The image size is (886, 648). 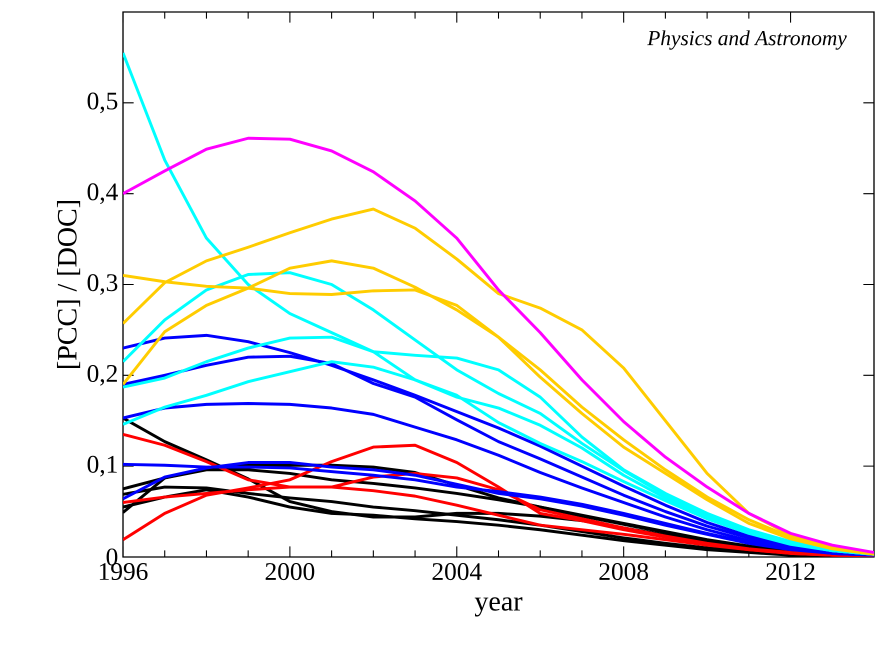 I want to click on x-axis-title: year, so click(x=498, y=607).